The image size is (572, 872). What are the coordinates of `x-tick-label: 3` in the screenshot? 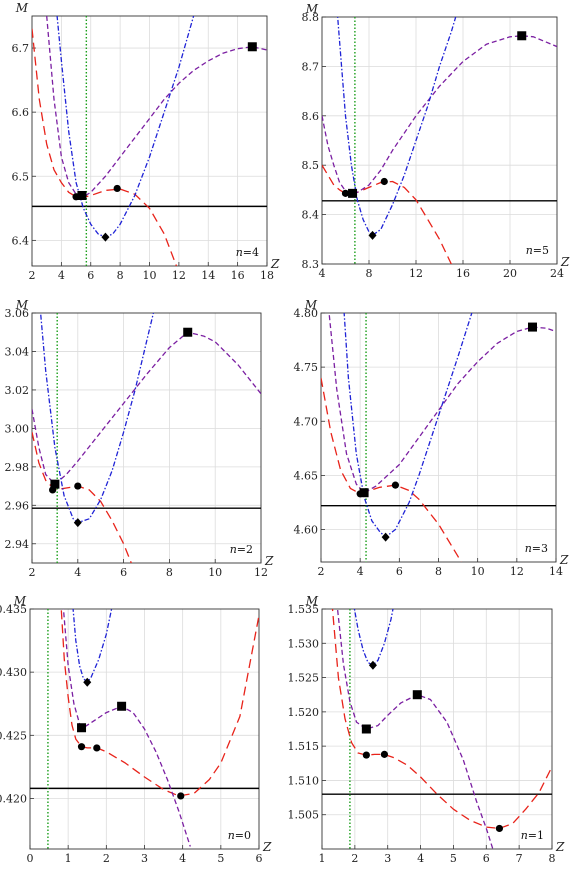 It's located at (387, 858).